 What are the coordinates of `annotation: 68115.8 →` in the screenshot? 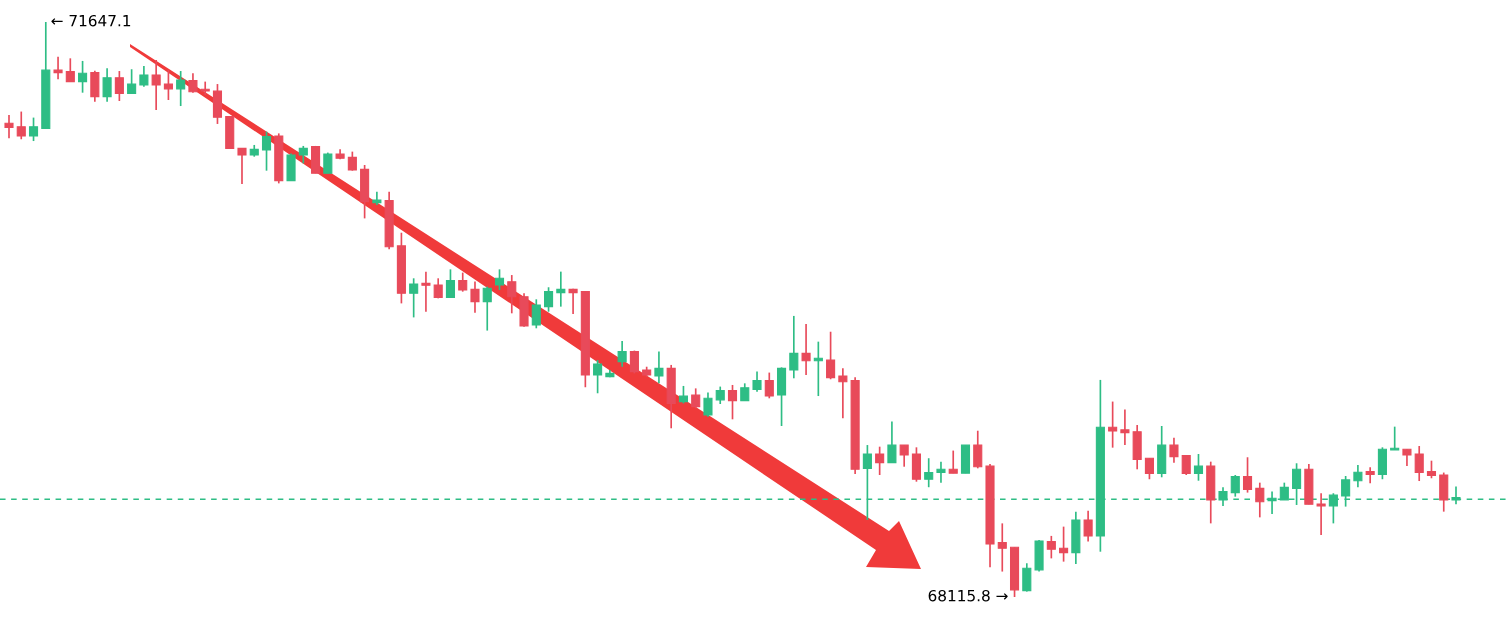 It's located at (968, 595).